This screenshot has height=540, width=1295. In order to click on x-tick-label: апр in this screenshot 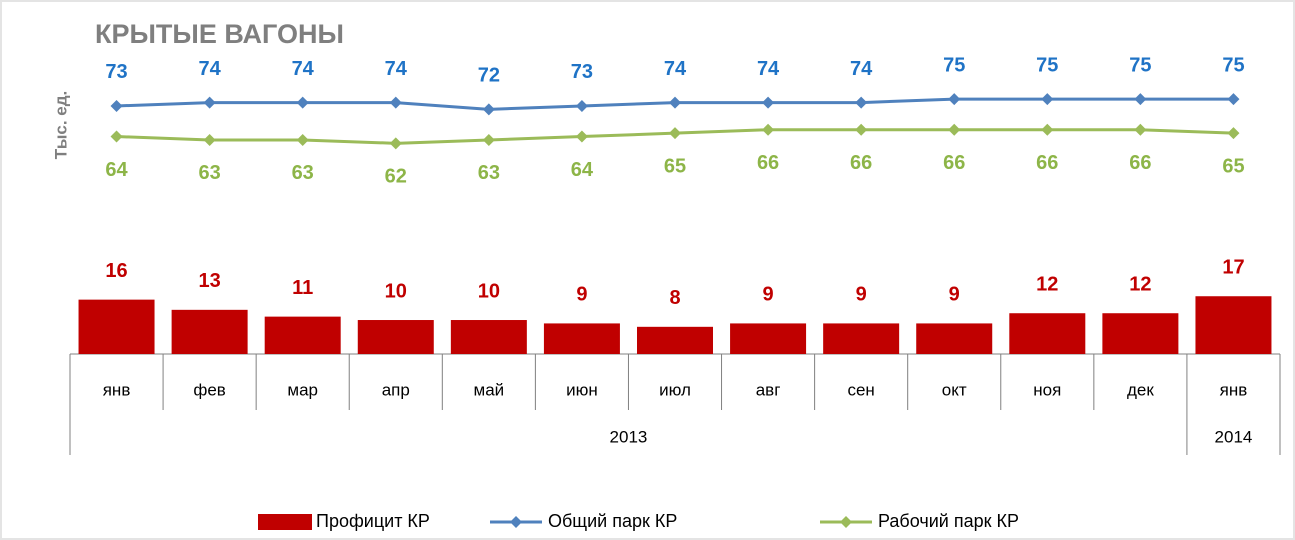, I will do `click(396, 389)`.